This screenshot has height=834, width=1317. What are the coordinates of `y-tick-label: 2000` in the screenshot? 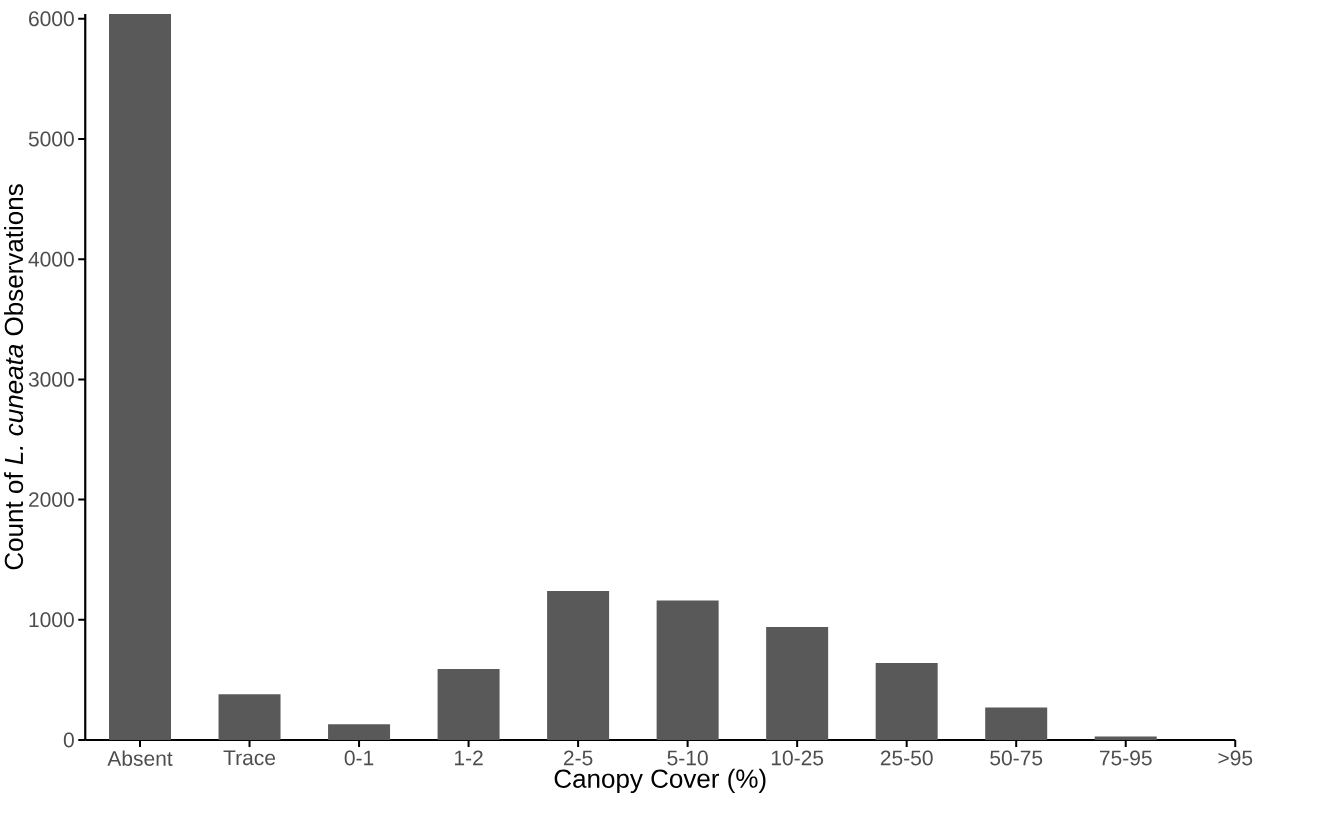 It's located at (51, 500).